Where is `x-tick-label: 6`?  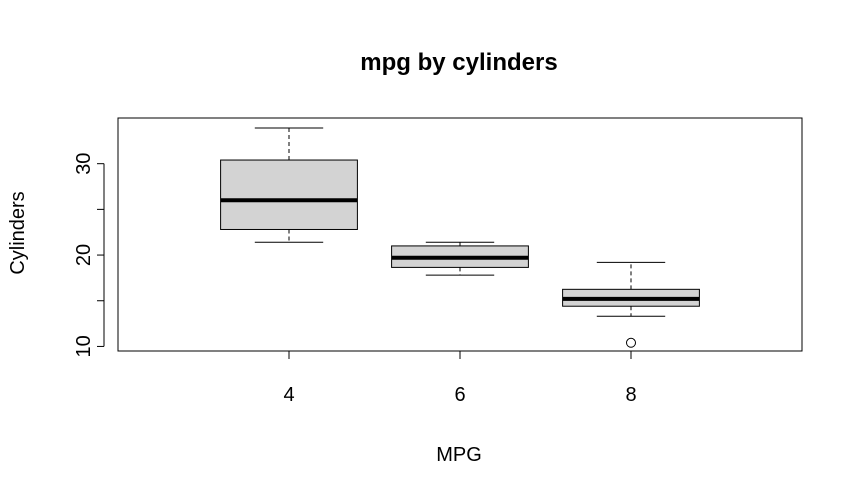
x-tick-label: 6 is located at coordinates (459, 395).